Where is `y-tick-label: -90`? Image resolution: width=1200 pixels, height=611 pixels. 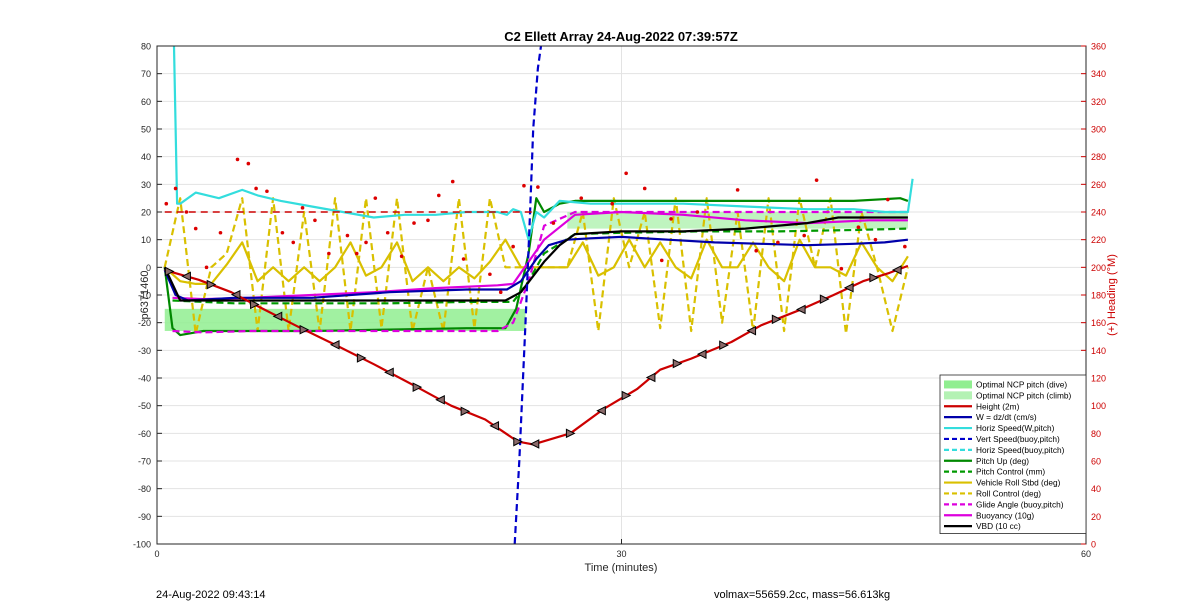 y-tick-label: -90 is located at coordinates (144, 517).